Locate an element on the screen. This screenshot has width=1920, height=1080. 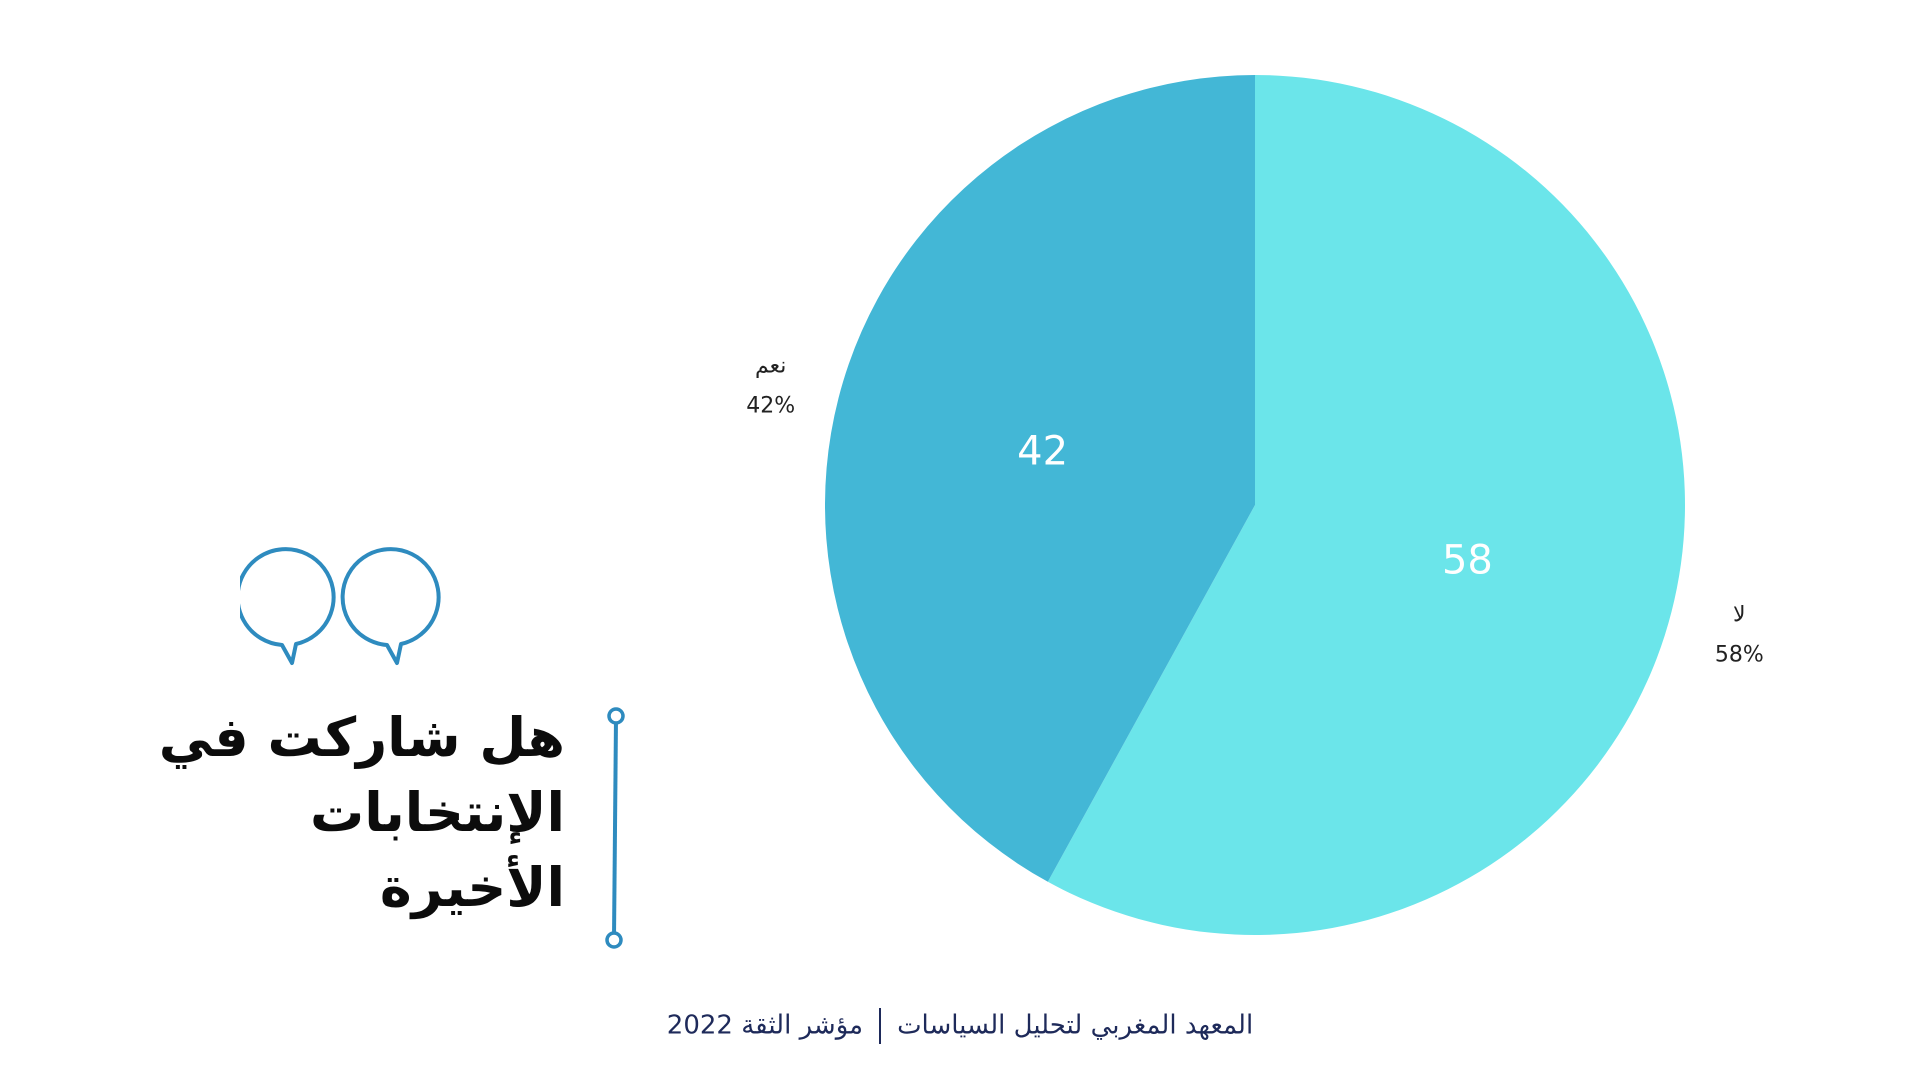
slice-value-label-2: 42 is located at coordinates (1042, 451).